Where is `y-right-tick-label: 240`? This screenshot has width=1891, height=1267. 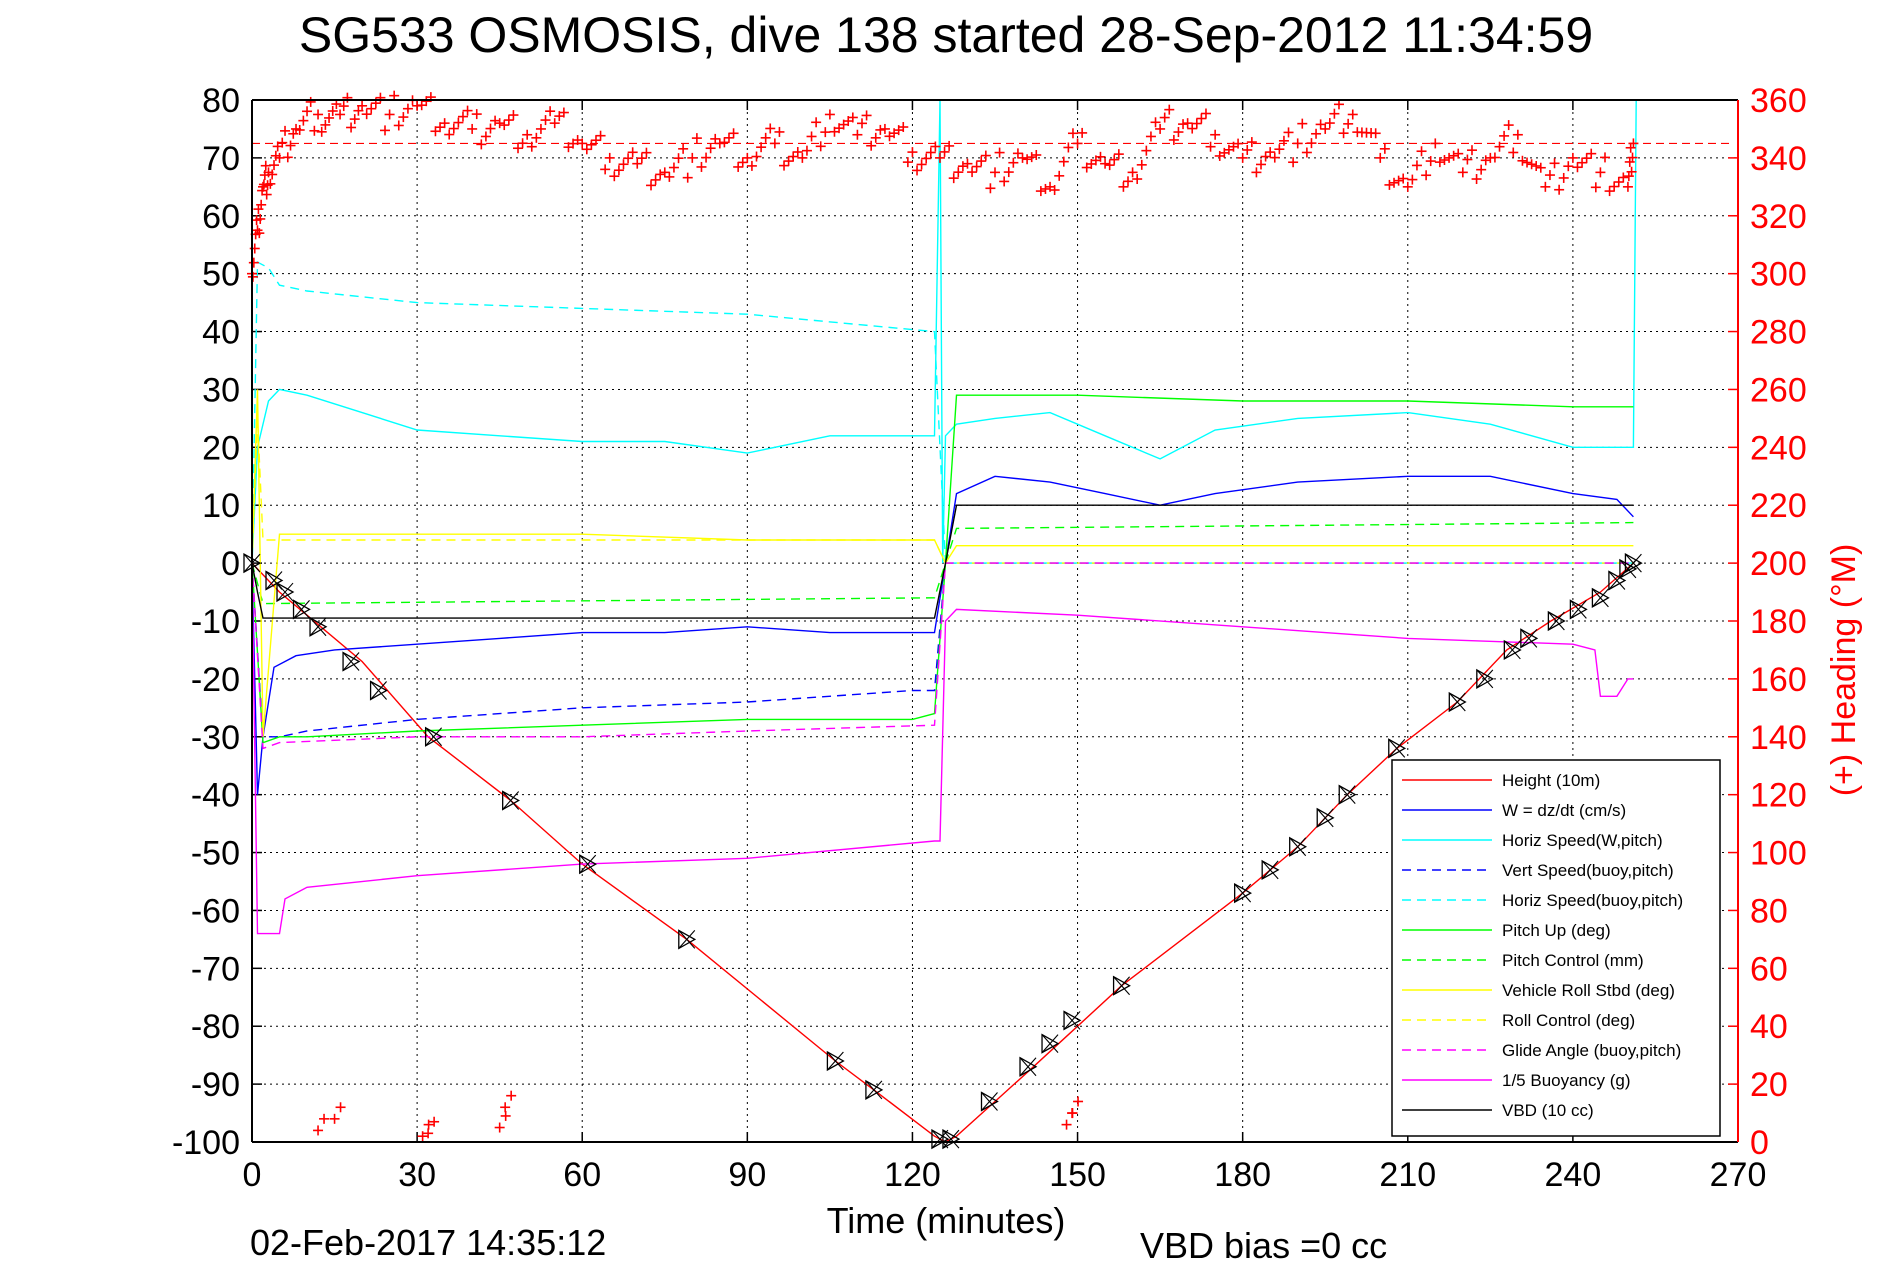 y-right-tick-label: 240 is located at coordinates (1778, 448).